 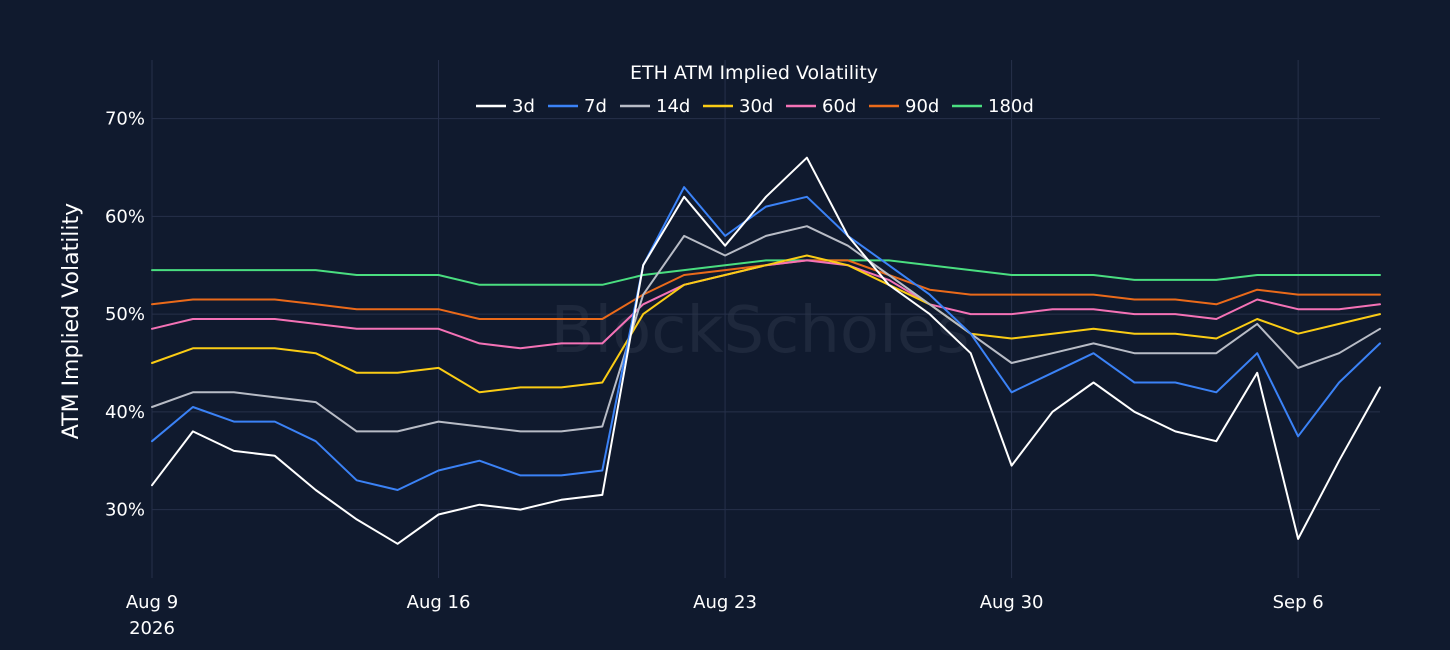 I want to click on y-tick-label: 70%, so click(x=125, y=119).